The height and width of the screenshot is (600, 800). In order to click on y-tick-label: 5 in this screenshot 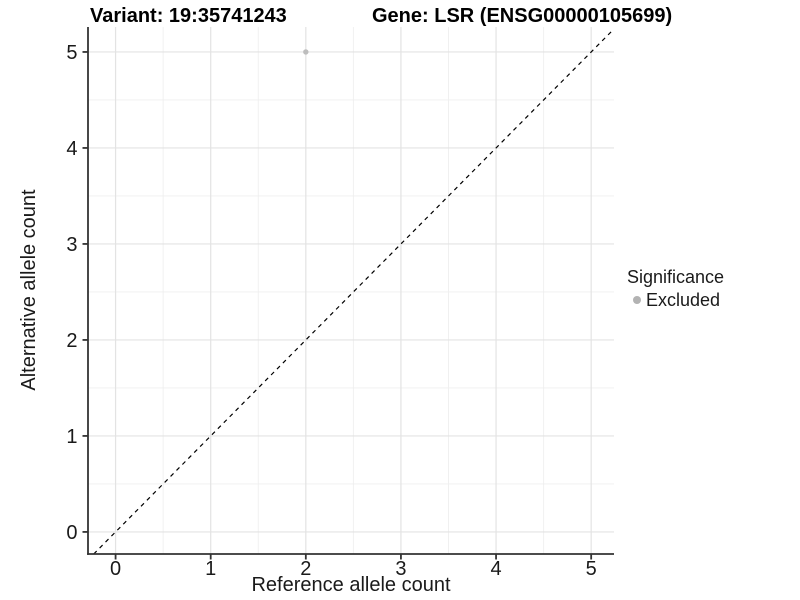, I will do `click(71, 53)`.